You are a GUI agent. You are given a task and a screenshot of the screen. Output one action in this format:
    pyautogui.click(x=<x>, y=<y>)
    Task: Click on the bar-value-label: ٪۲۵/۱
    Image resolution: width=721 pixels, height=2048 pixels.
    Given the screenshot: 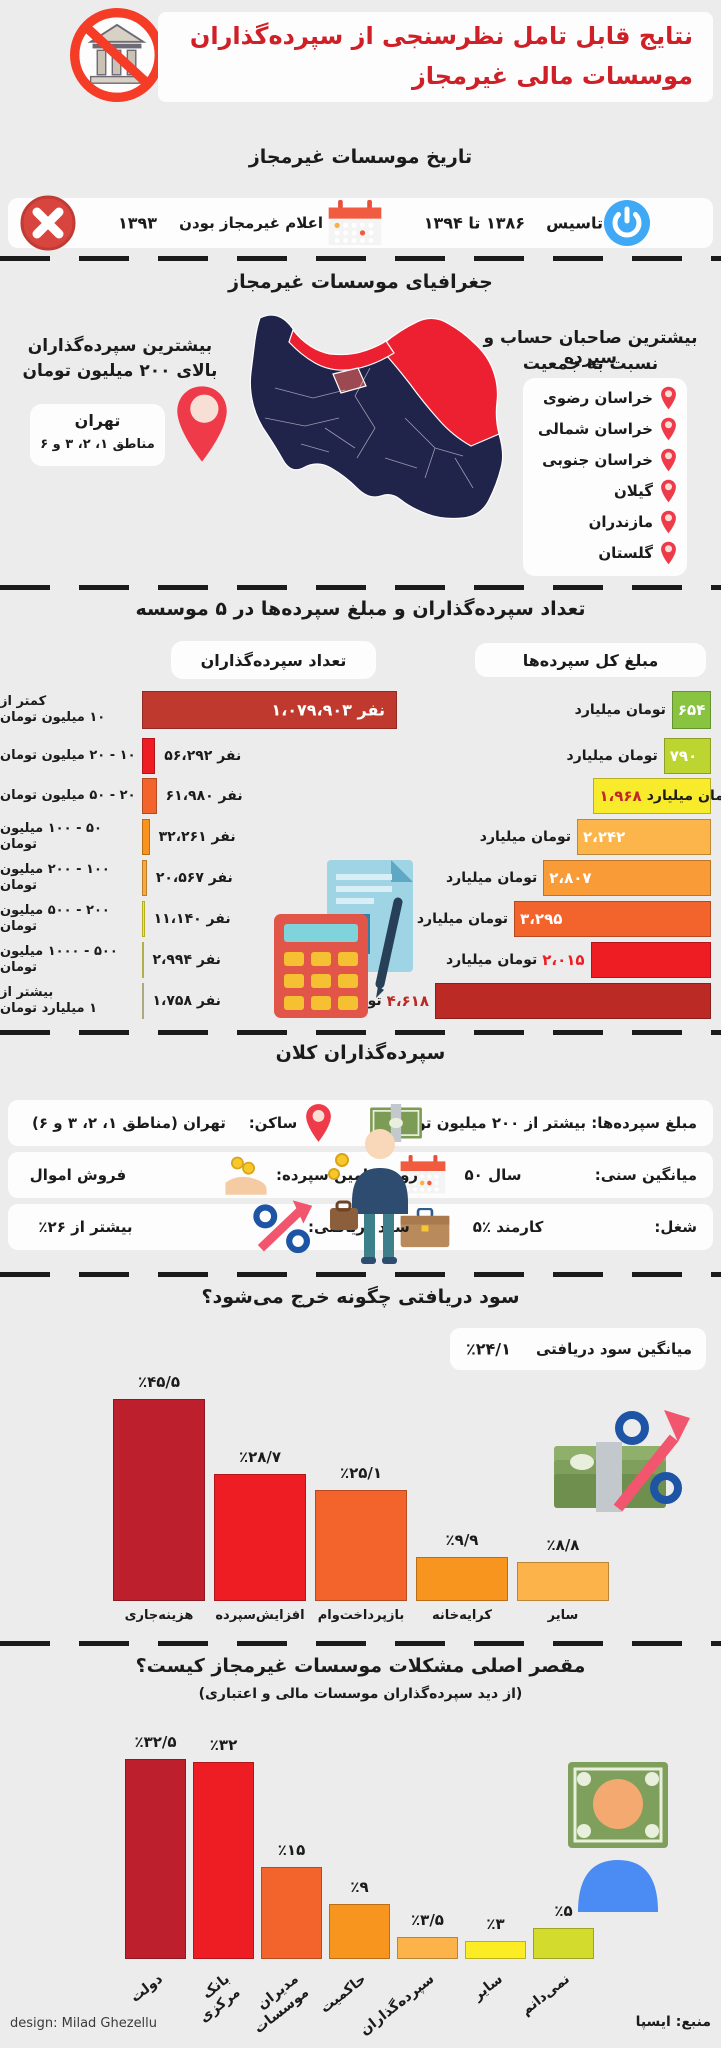 What is the action you would take?
    pyautogui.click(x=361, y=1472)
    